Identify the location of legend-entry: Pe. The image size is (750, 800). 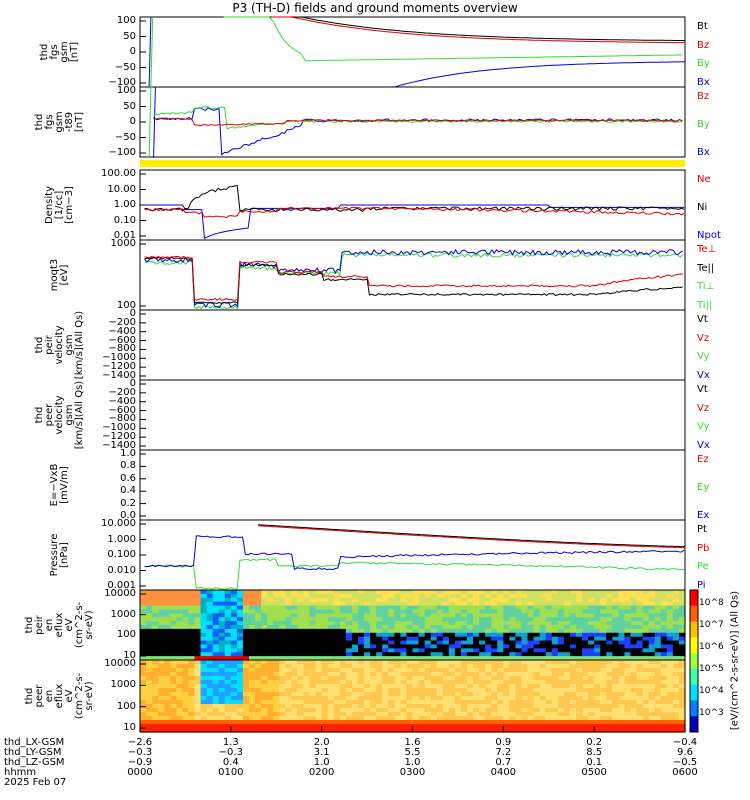
(703, 567).